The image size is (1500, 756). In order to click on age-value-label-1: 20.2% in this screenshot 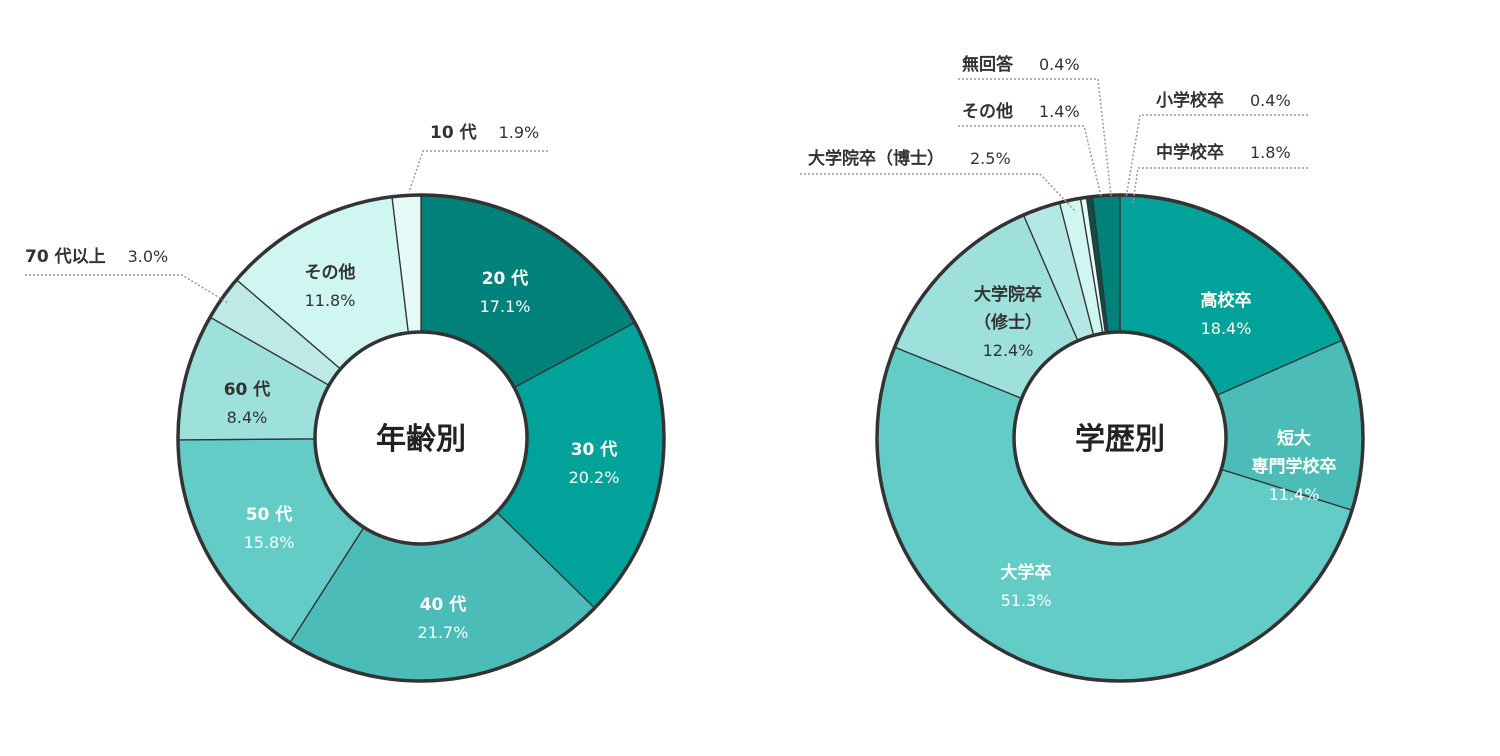, I will do `click(594, 477)`.